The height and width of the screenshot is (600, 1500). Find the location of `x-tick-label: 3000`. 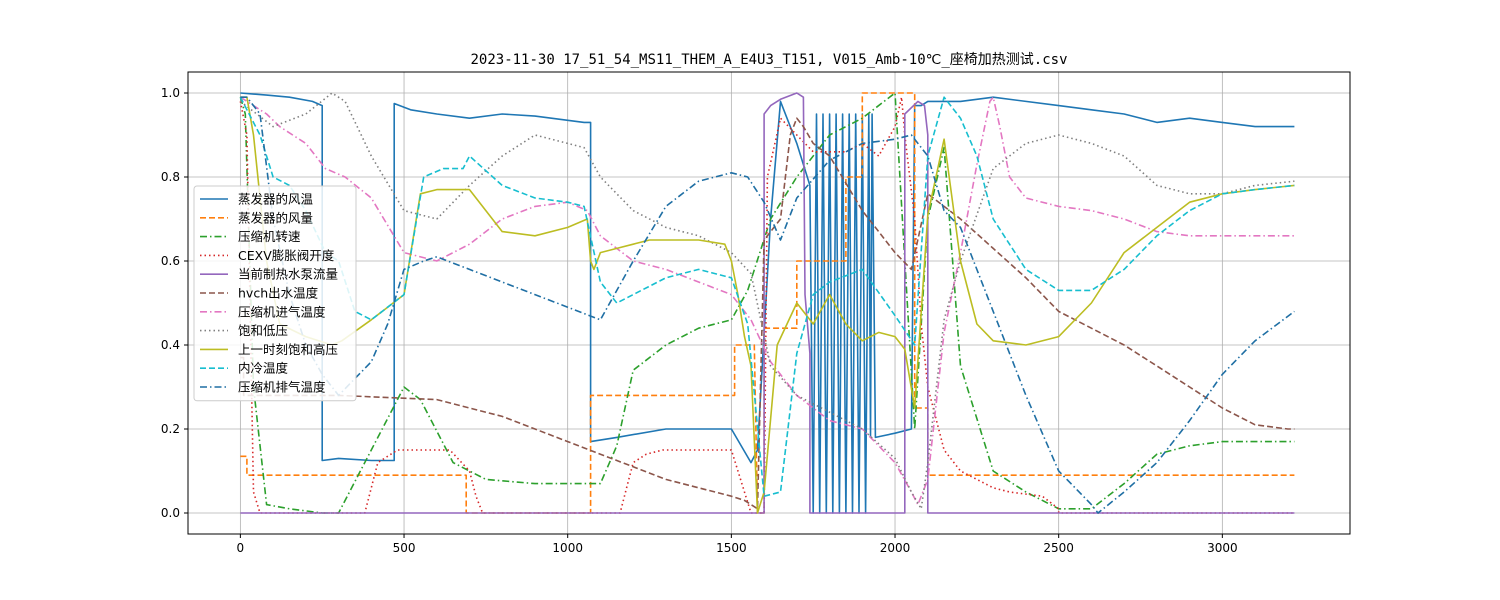

x-tick-label: 3000 is located at coordinates (1222, 548).